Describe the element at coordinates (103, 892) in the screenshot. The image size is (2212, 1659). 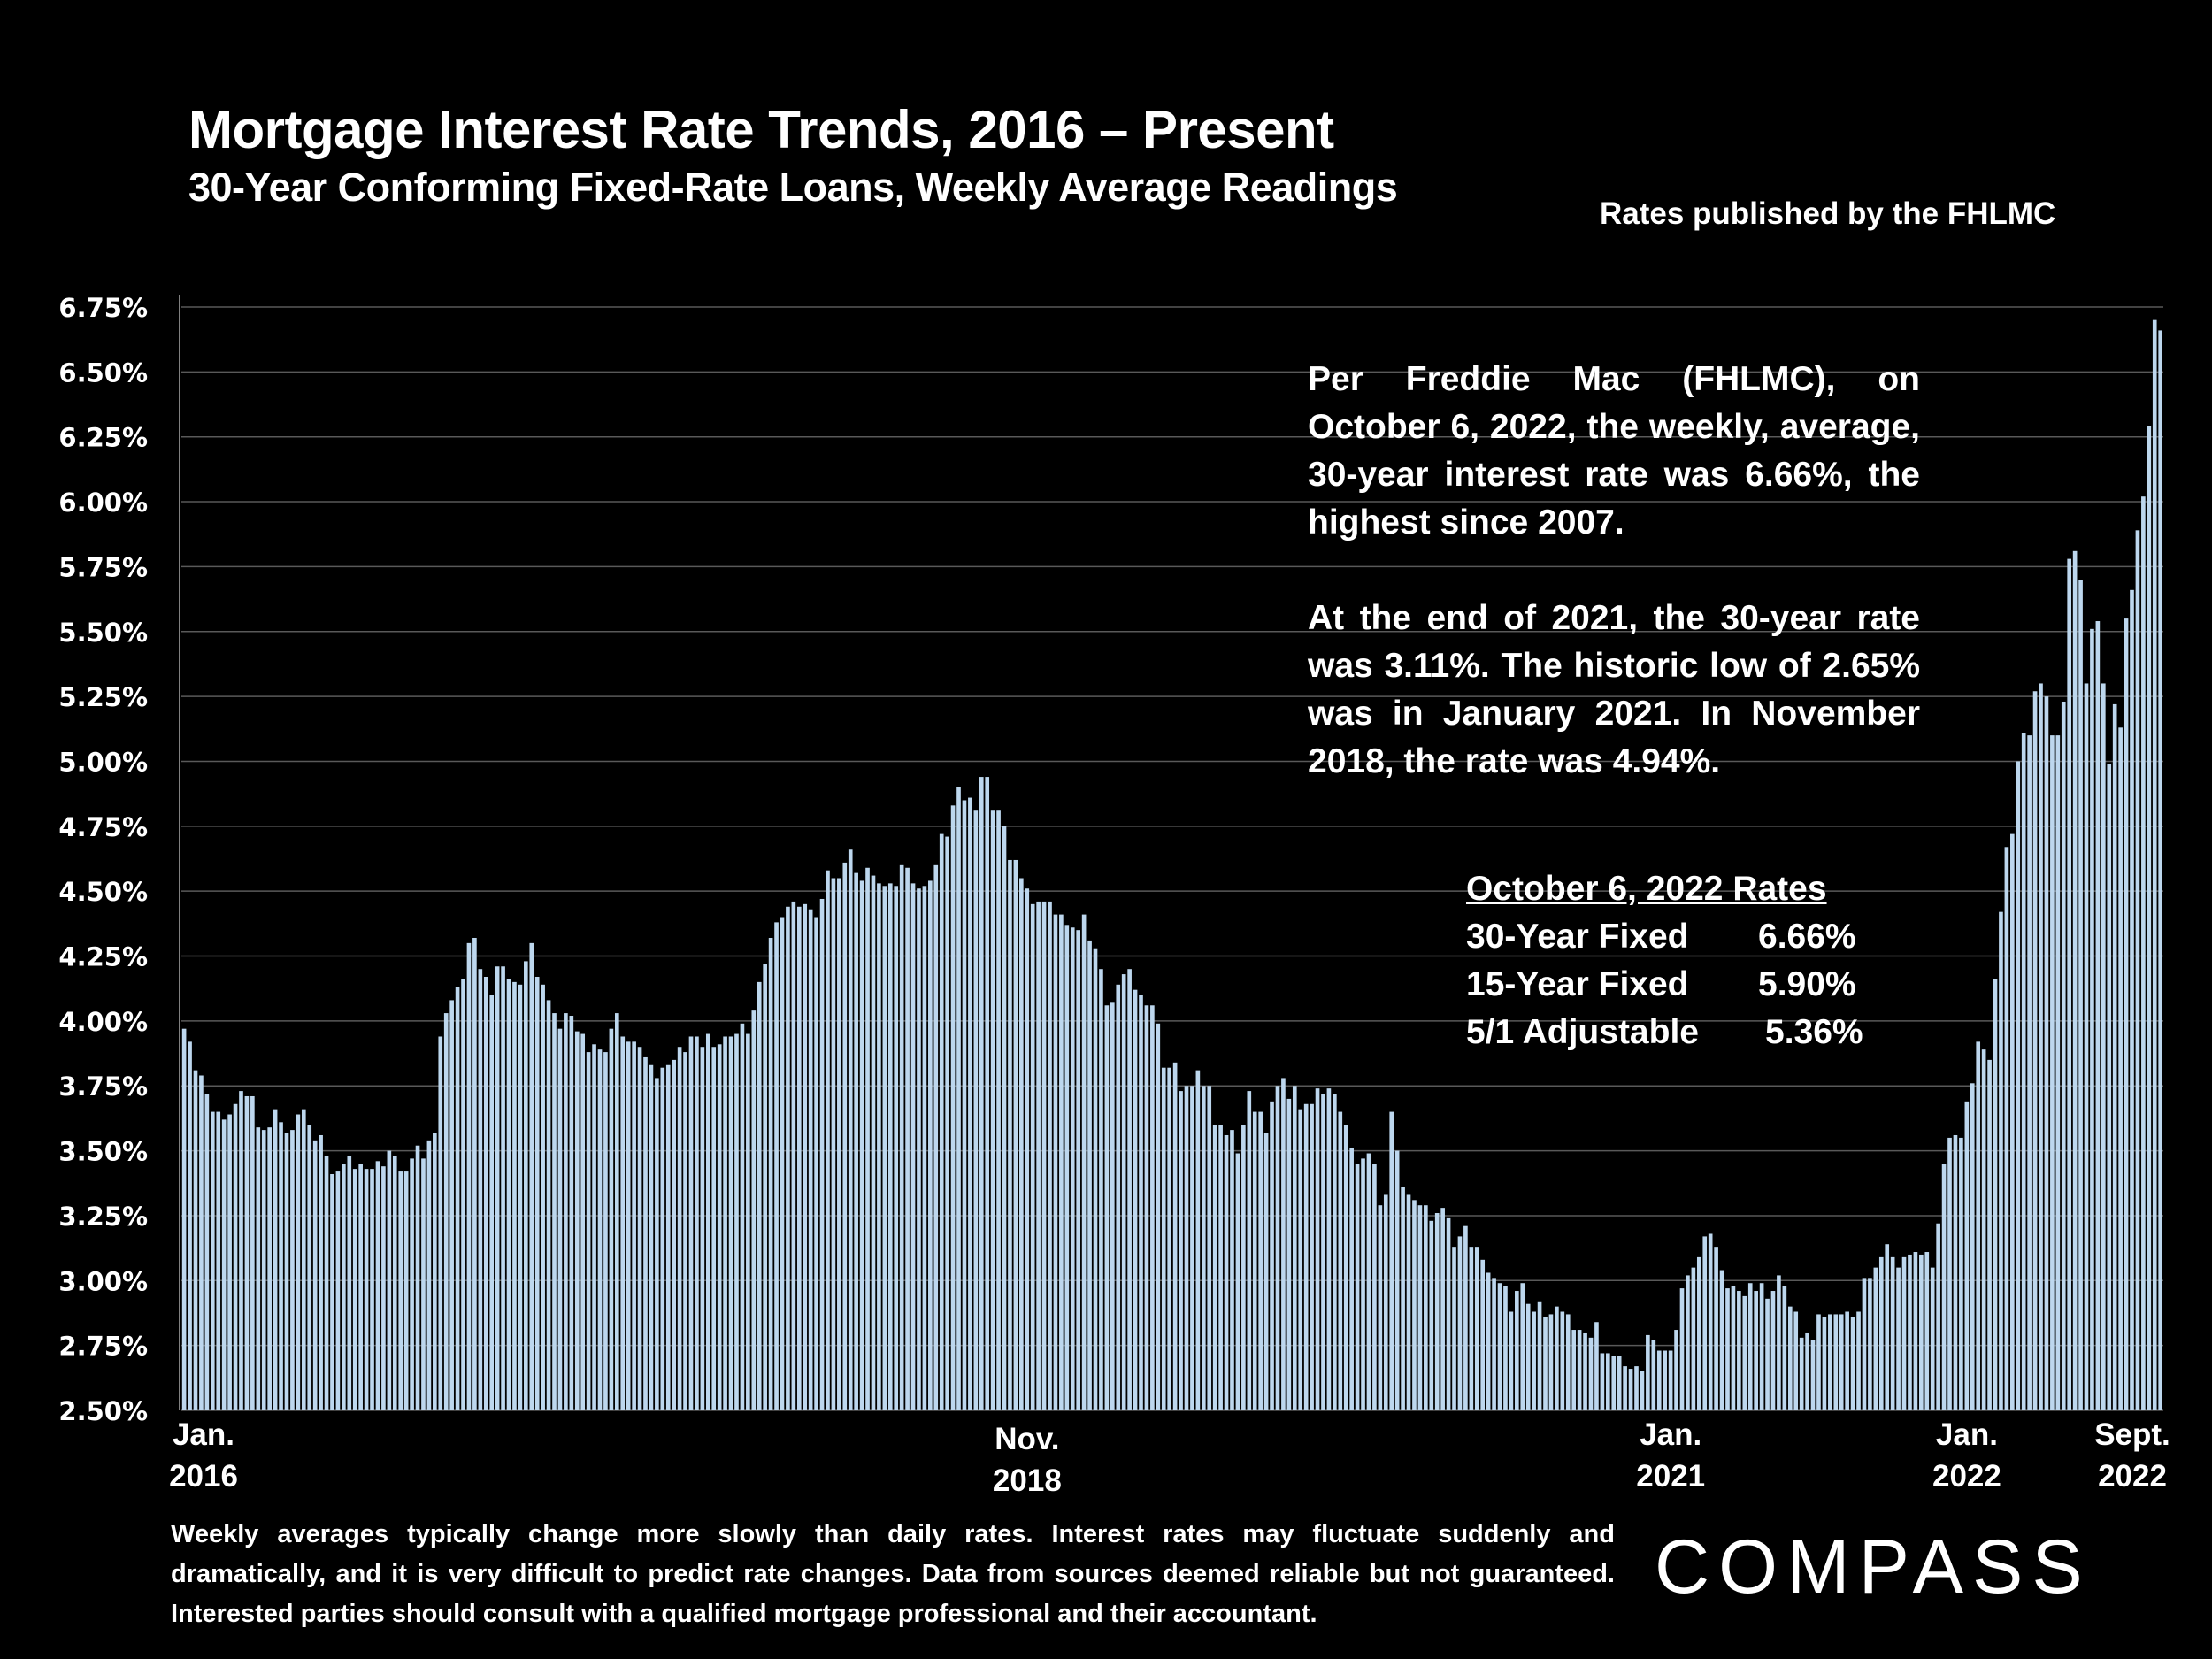
I see `y-tick-label: 4.50%` at that location.